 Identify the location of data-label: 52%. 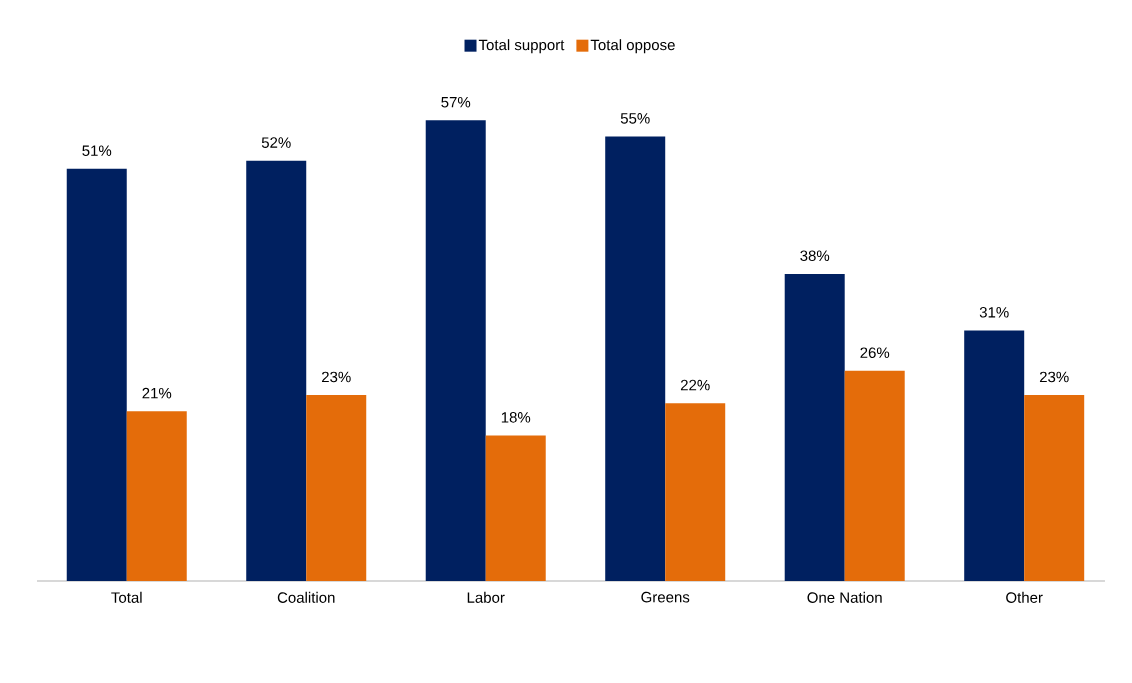
(276, 142).